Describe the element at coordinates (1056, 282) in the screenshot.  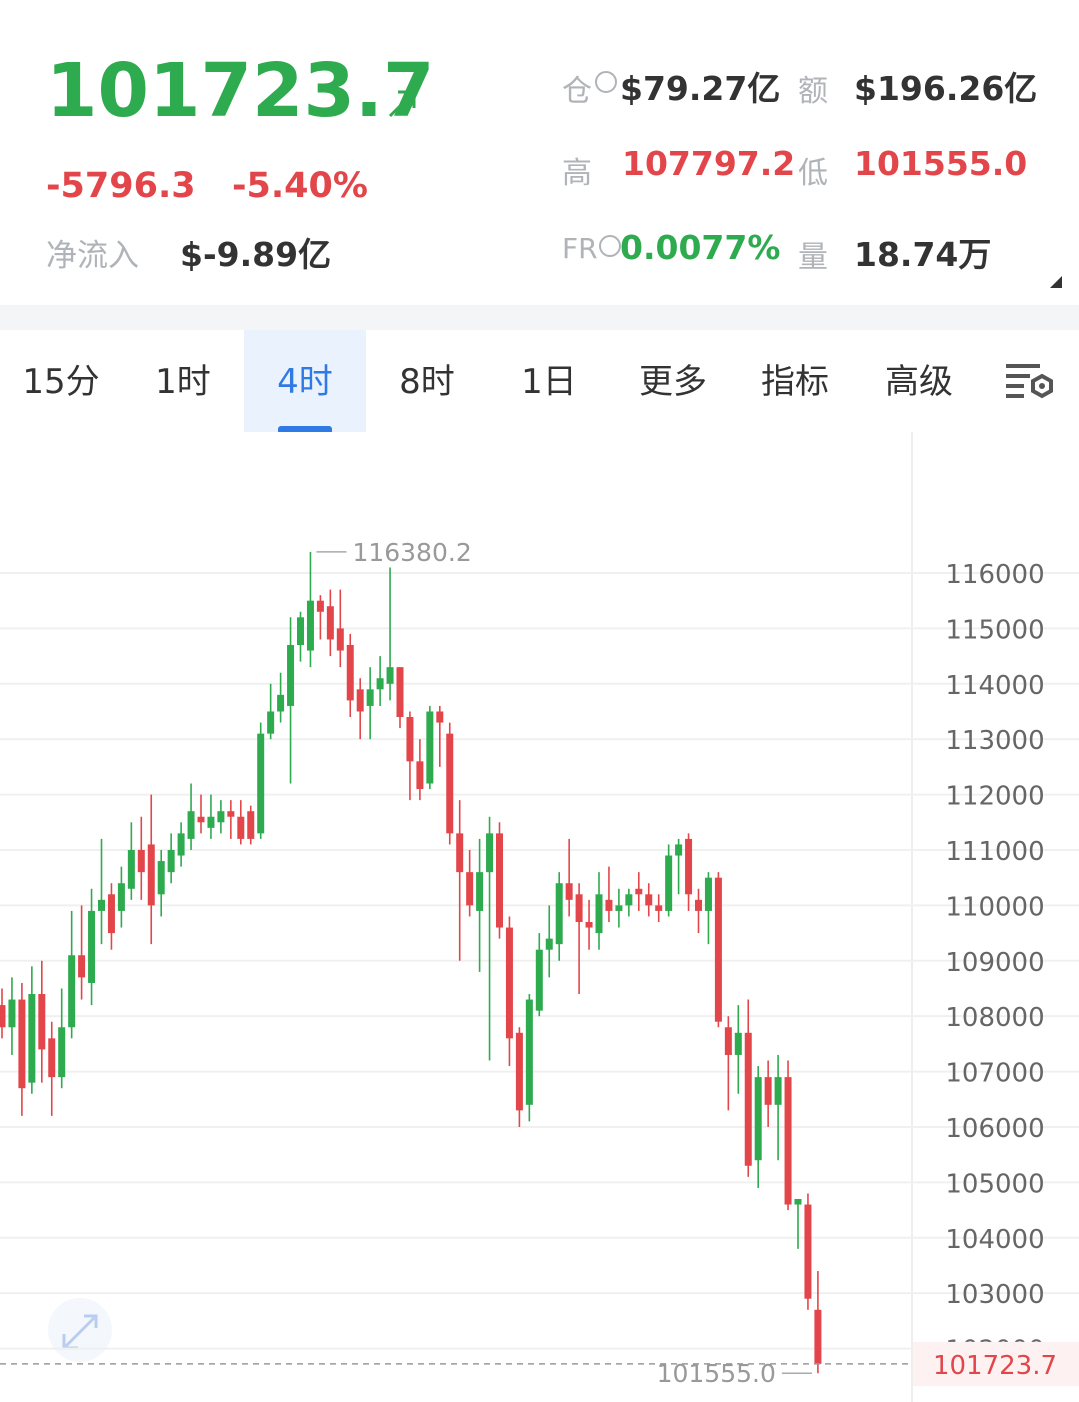
I see `corner-mark` at that location.